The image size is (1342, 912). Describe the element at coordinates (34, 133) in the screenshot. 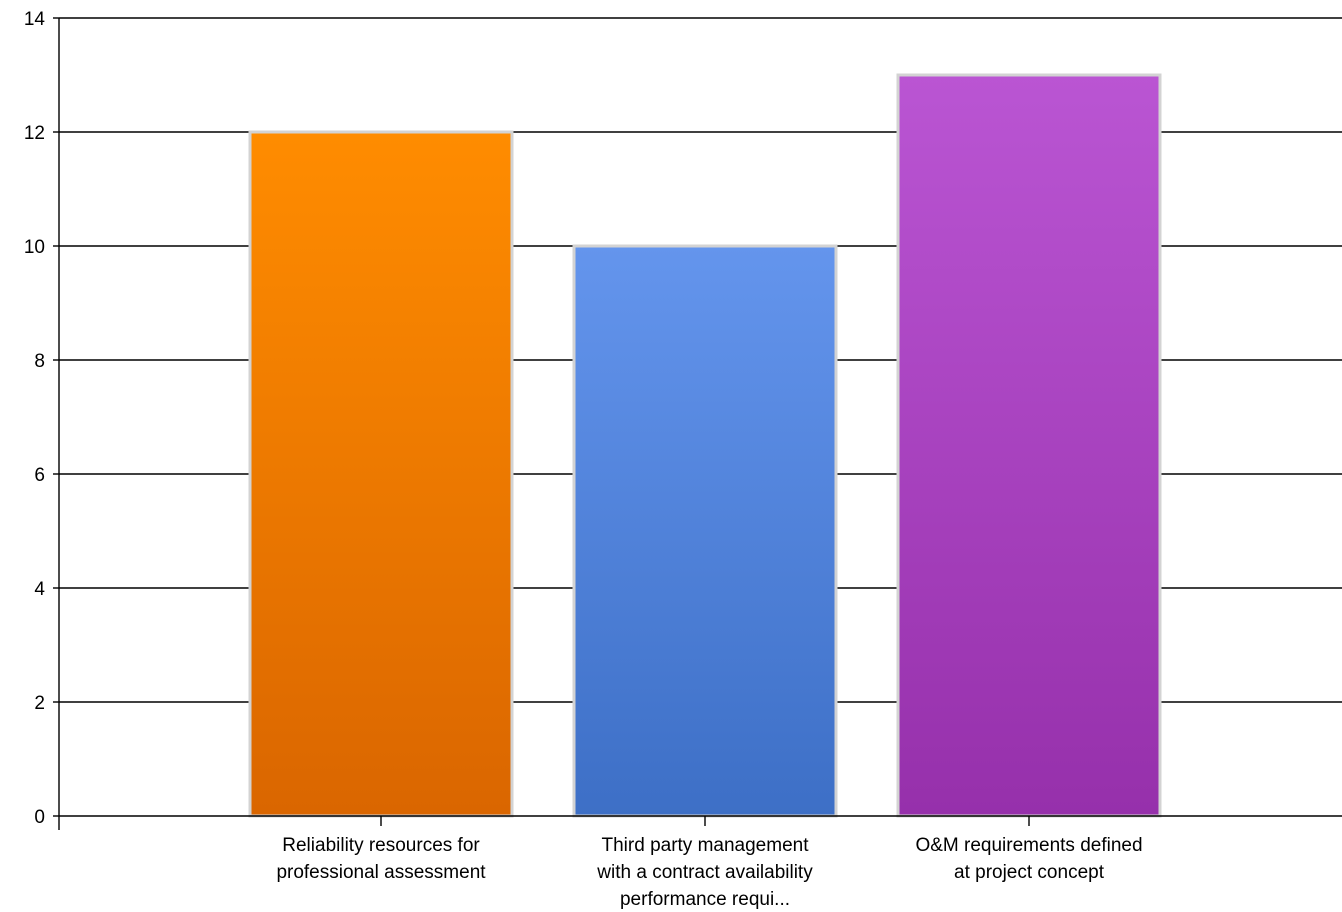

I see `y-tick-label: 12` at that location.